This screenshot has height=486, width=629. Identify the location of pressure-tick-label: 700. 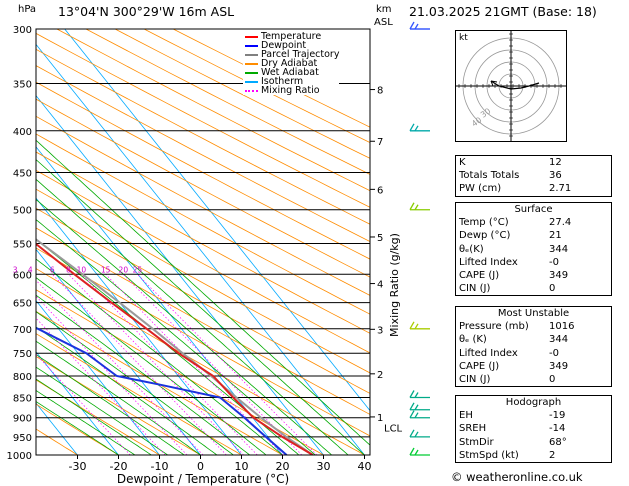
(22, 330).